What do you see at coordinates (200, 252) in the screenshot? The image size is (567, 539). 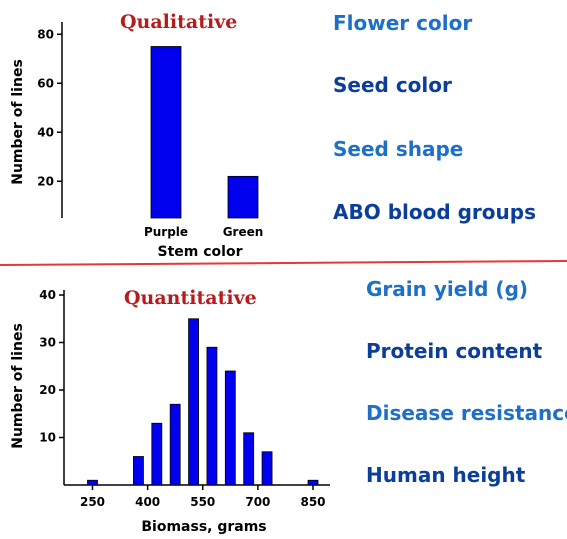 I see `qualitative-x-axis-title: Stem color` at bounding box center [200, 252].